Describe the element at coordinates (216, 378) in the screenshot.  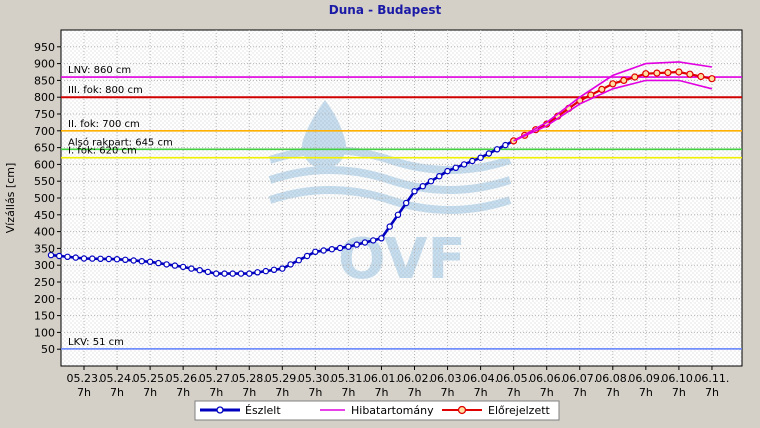
I see `x-tick-label-date: 05.27.` at that location.